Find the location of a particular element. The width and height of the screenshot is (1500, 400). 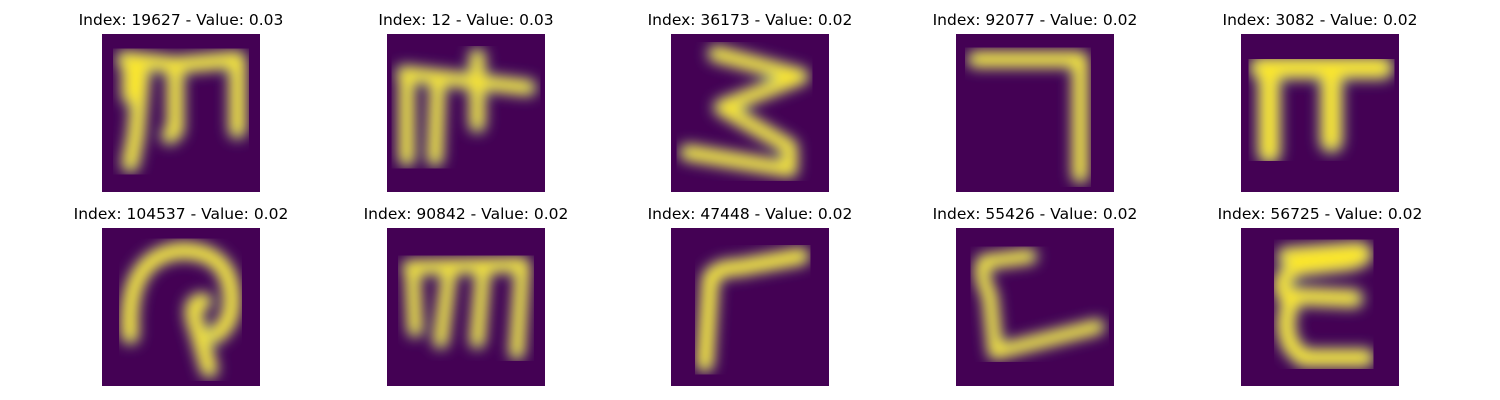

letter-l-icon is located at coordinates (1035, 307).